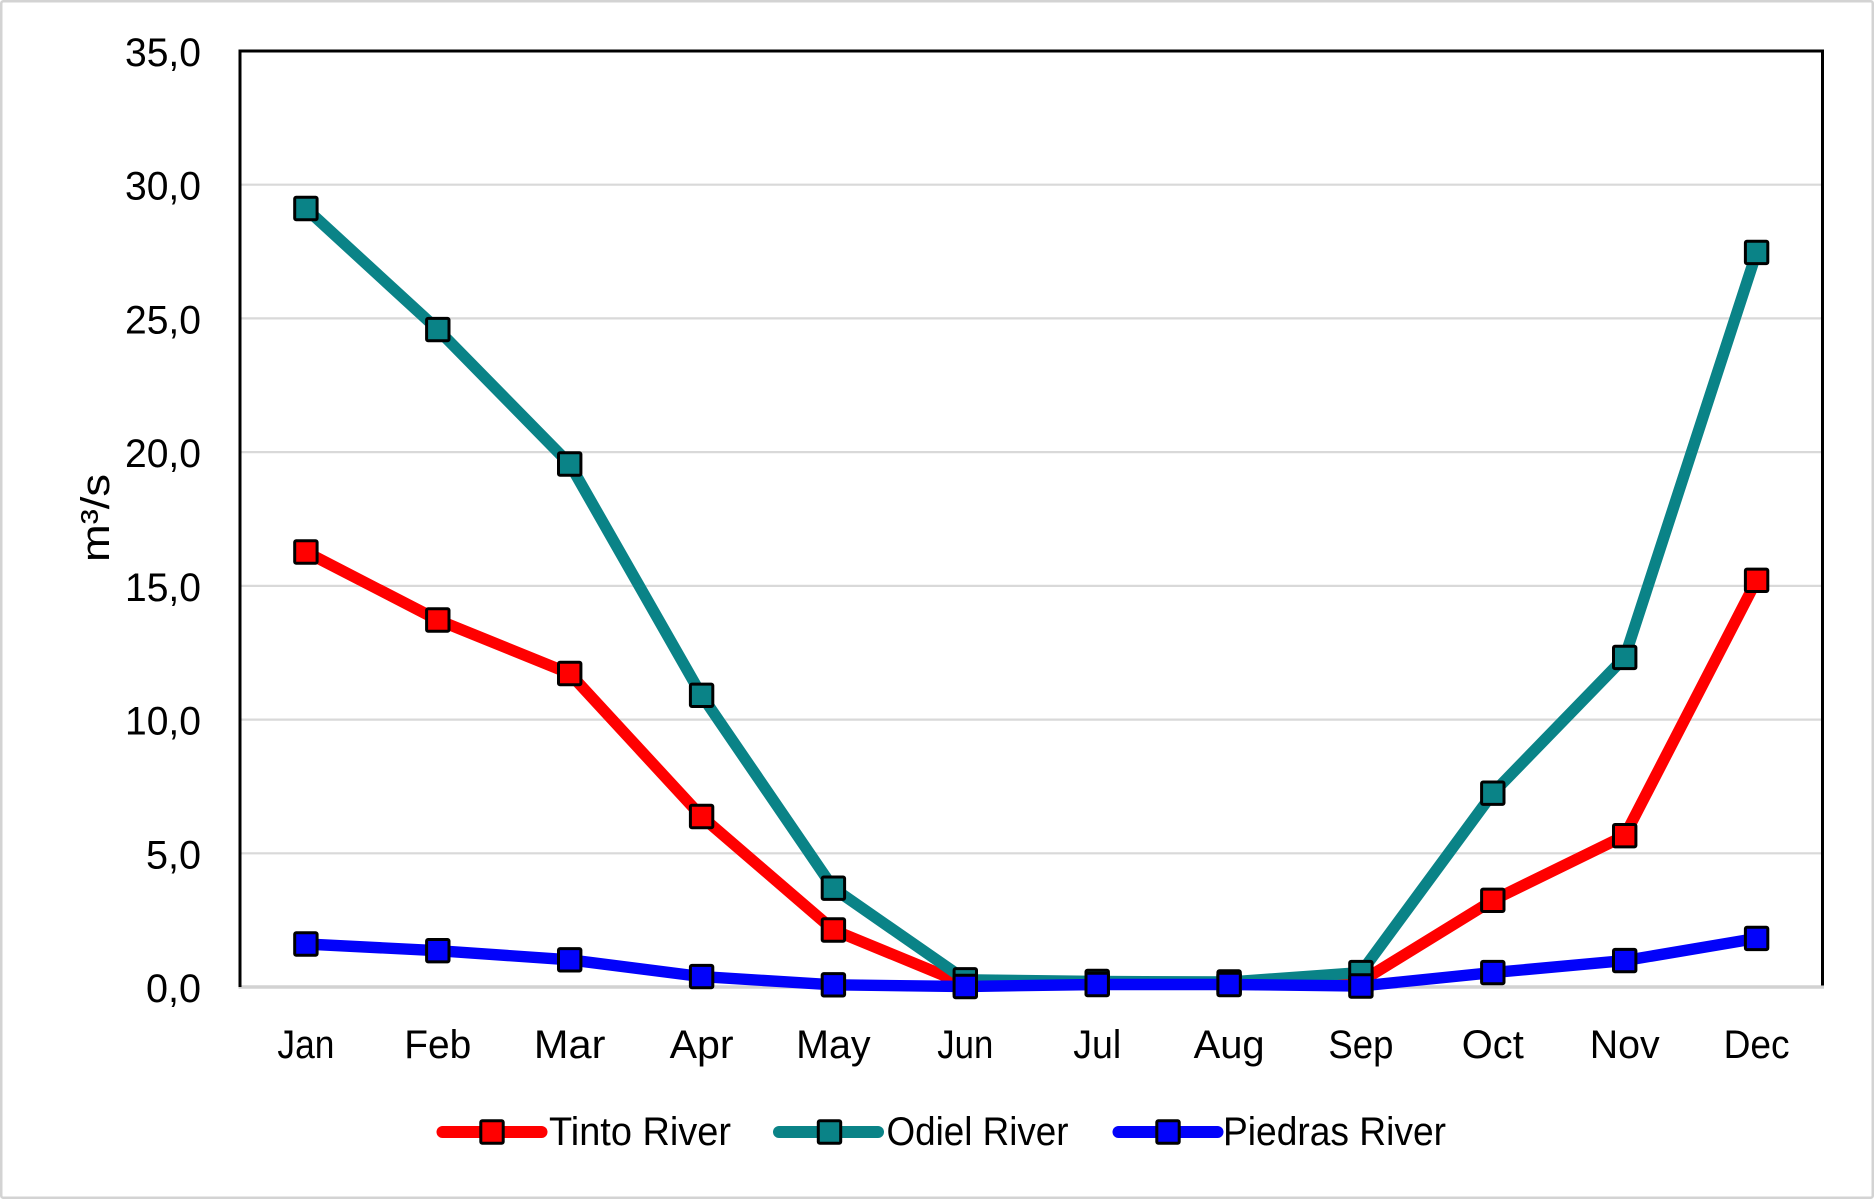 Image resolution: width=1874 pixels, height=1199 pixels. Describe the element at coordinates (978, 1132) in the screenshot. I see `svg-text: Odiel River` at that location.